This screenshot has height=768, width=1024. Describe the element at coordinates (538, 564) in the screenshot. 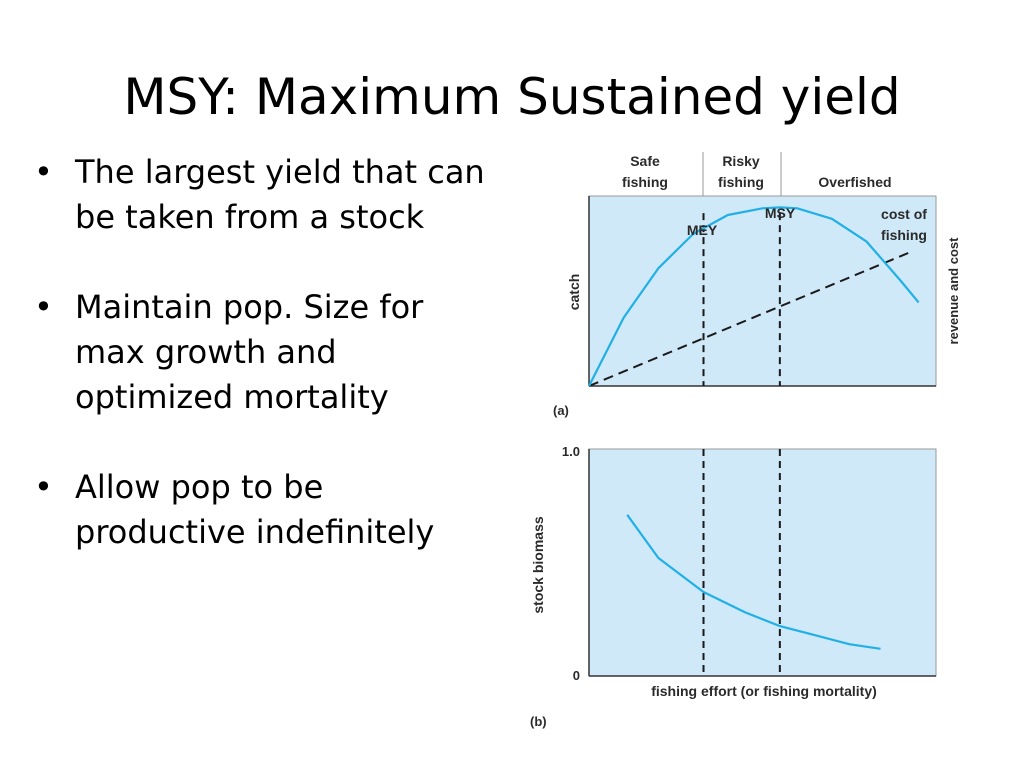

I see `panel-b-ylabel: stock biomass` at that location.